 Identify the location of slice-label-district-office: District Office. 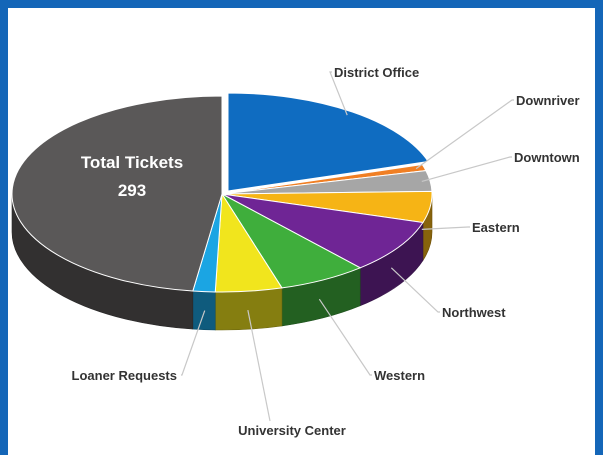
(376, 72).